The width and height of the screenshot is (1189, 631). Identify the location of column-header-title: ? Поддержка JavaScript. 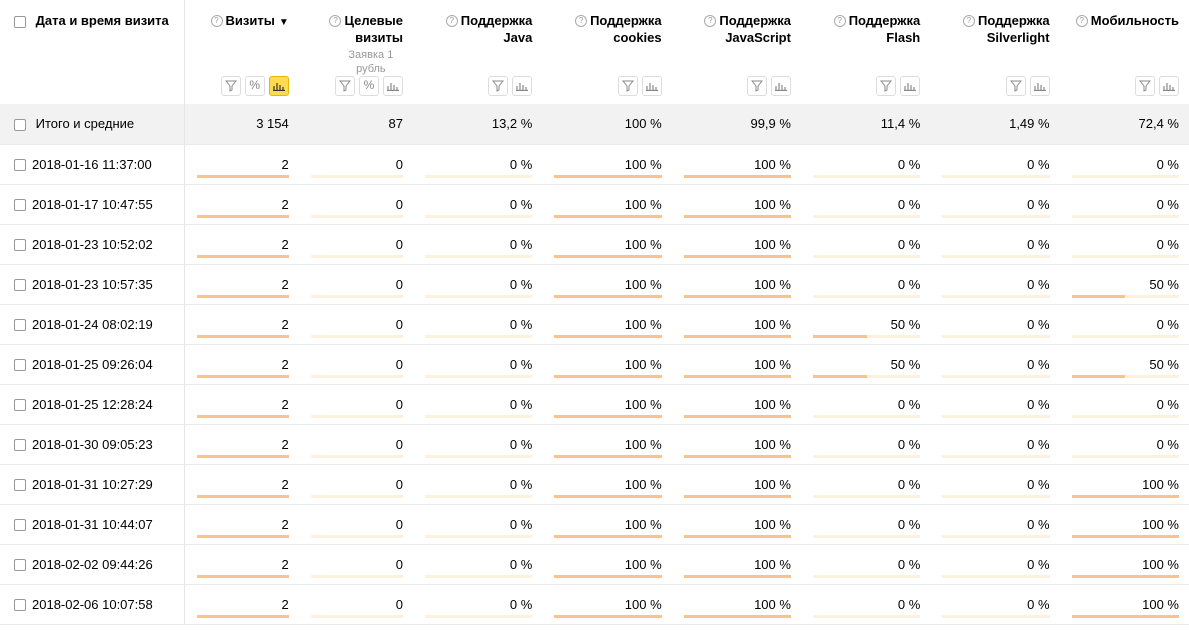
(736, 29).